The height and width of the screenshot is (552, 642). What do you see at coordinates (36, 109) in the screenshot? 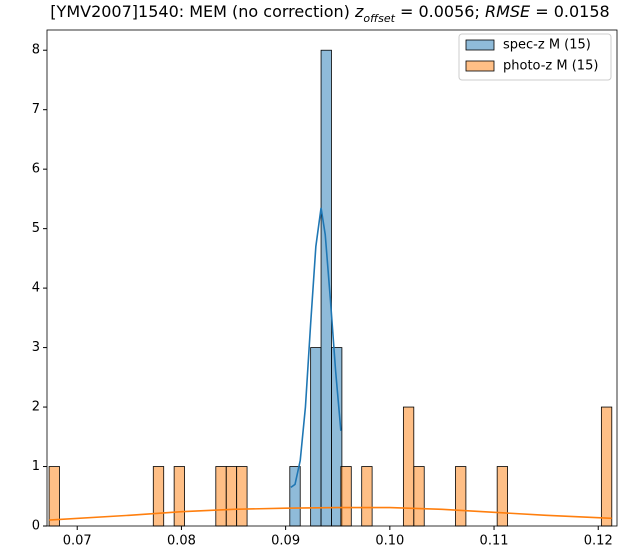
I see `y-tick-label: 7` at bounding box center [36, 109].